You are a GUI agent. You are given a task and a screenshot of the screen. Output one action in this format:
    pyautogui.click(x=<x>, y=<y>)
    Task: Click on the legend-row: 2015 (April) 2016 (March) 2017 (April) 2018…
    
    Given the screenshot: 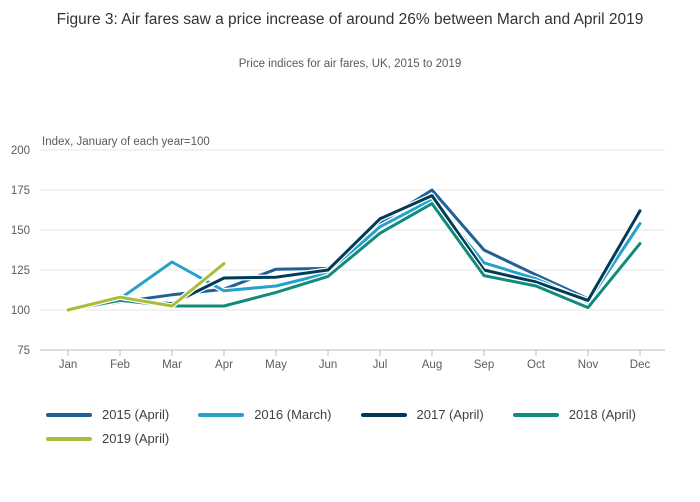 What is the action you would take?
    pyautogui.click(x=361, y=414)
    